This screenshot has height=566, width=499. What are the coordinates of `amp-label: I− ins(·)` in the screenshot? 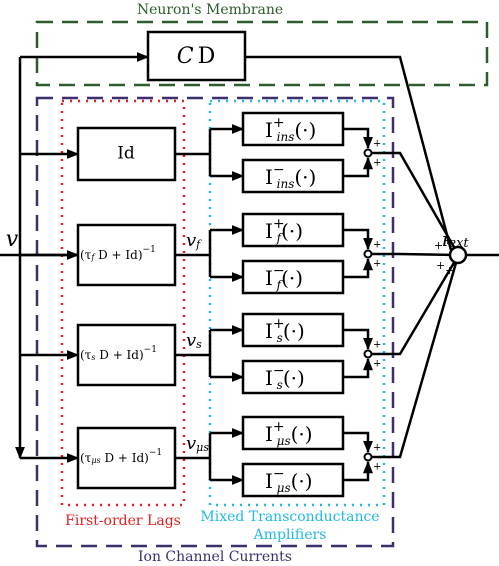 It's located at (290, 176).